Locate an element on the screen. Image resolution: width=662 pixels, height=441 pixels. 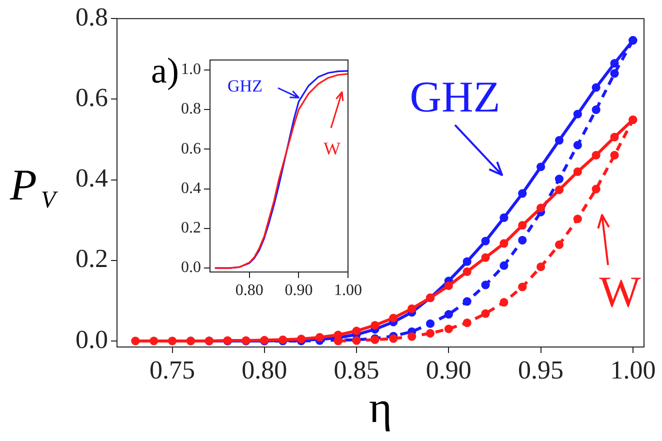
annotation: a) is located at coordinates (165, 70).